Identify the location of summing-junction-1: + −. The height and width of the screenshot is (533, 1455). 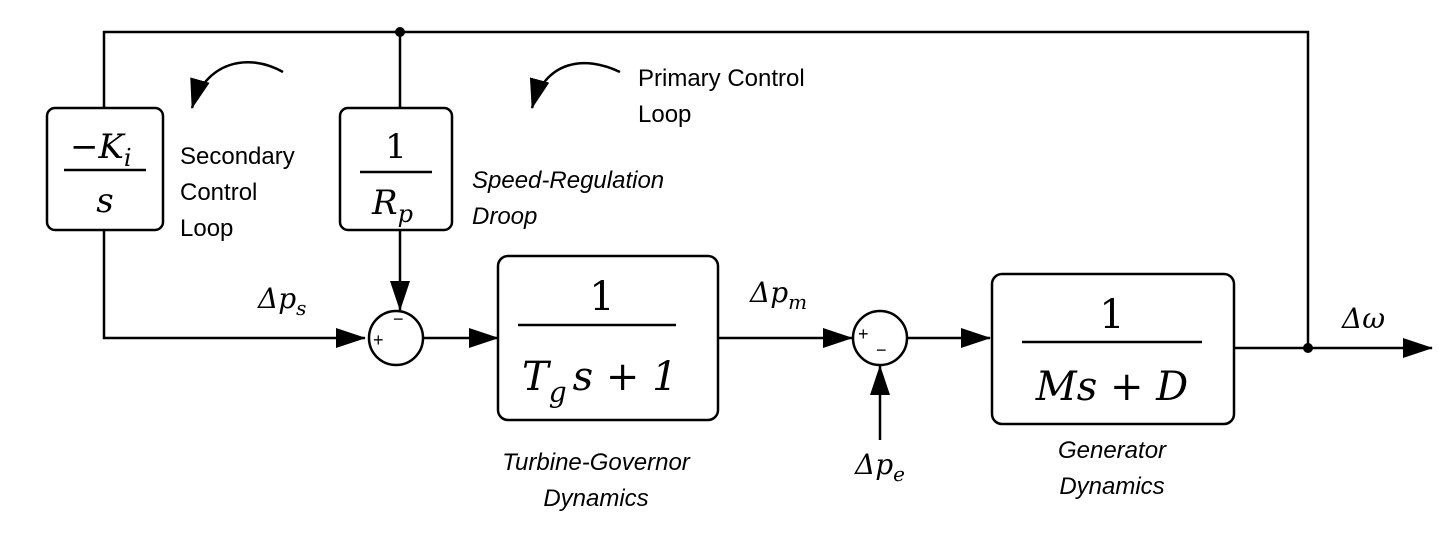
(396, 338).